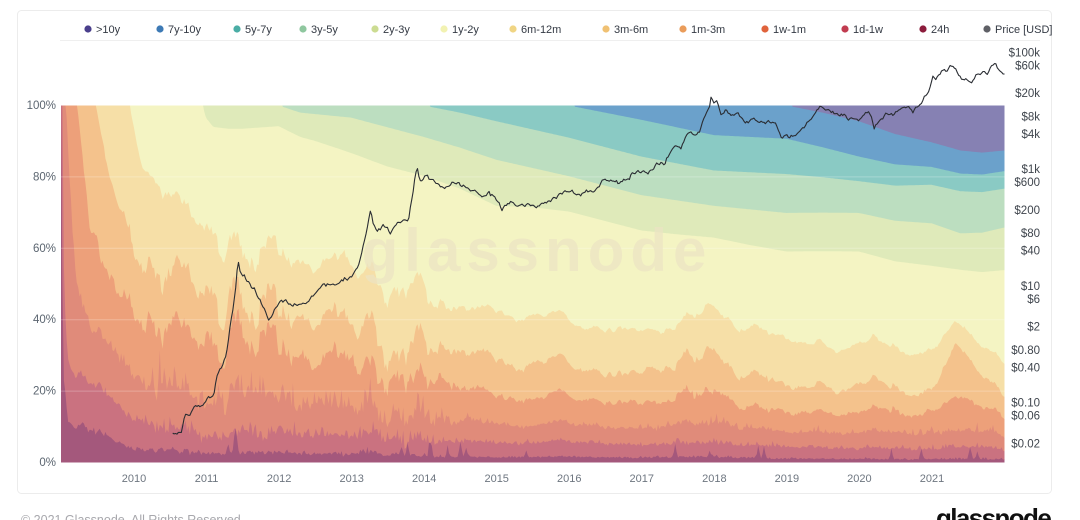 This screenshot has width=1080, height=520. What do you see at coordinates (351, 479) in the screenshot?
I see `svg-text: 2013` at bounding box center [351, 479].